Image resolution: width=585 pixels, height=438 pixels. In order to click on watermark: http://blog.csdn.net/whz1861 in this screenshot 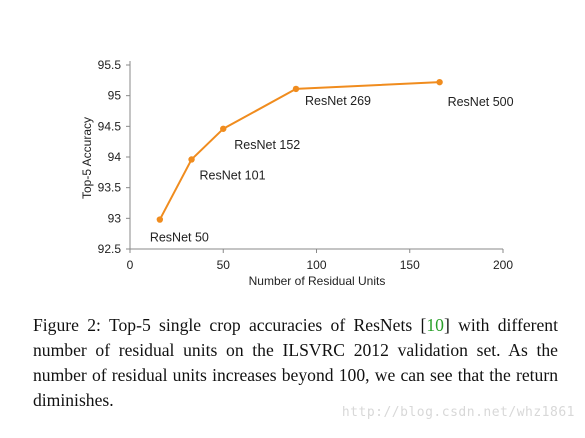, I will do `click(458, 412)`.